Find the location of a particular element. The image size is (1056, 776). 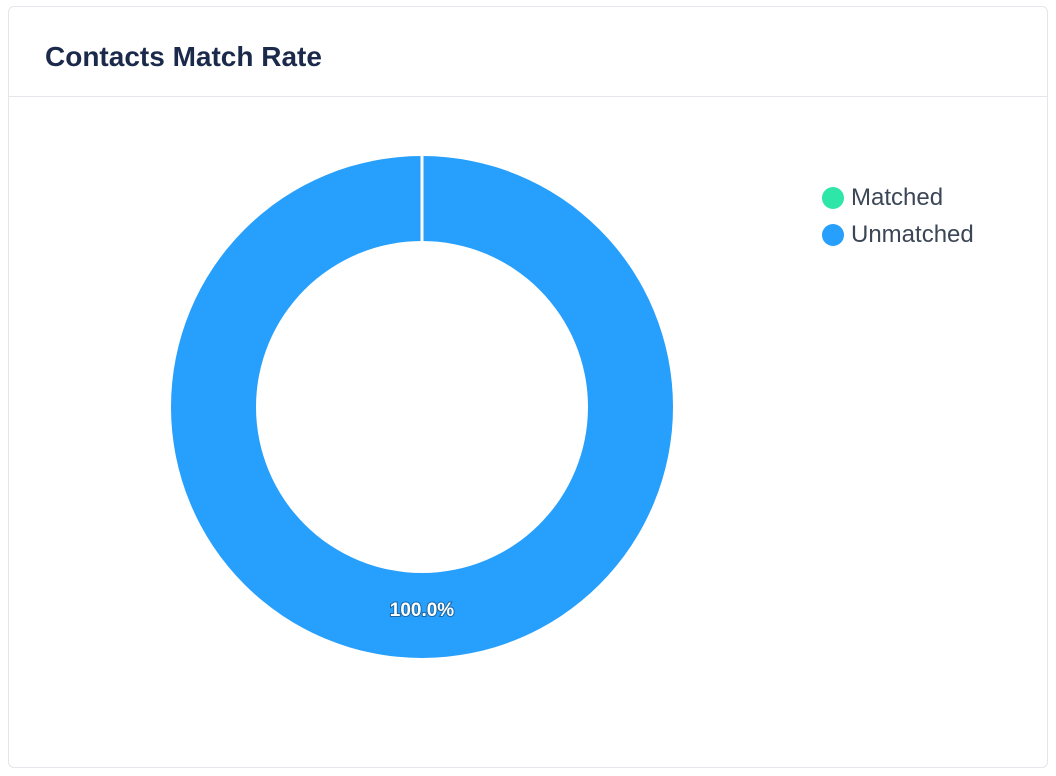

legend-swatch-unmatched is located at coordinates (833, 234).